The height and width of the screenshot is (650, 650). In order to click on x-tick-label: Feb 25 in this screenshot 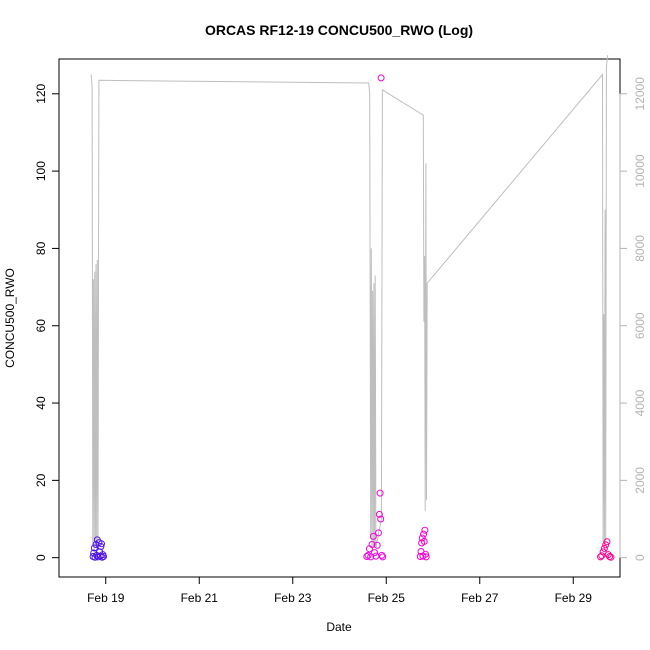, I will do `click(387, 598)`.